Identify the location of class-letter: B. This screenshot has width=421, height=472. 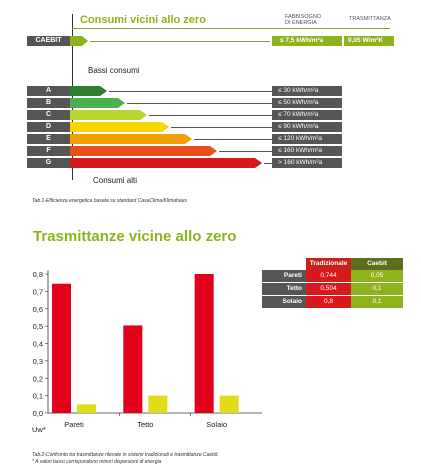
(48, 103).